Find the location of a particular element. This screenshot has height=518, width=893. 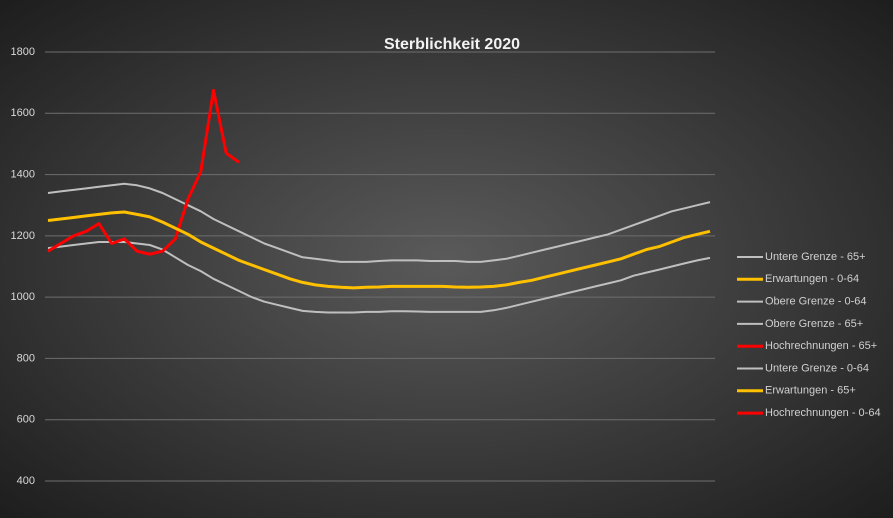

y-tick-label: 1800 is located at coordinates (23, 52).